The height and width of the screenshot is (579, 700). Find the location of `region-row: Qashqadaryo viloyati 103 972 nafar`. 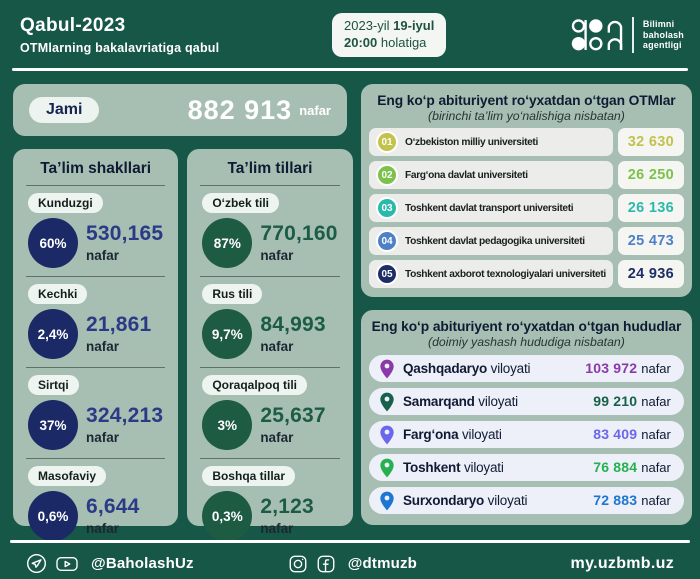

region-row: Qashqadaryo viloyati 103 972 nafar is located at coordinates (526, 368).